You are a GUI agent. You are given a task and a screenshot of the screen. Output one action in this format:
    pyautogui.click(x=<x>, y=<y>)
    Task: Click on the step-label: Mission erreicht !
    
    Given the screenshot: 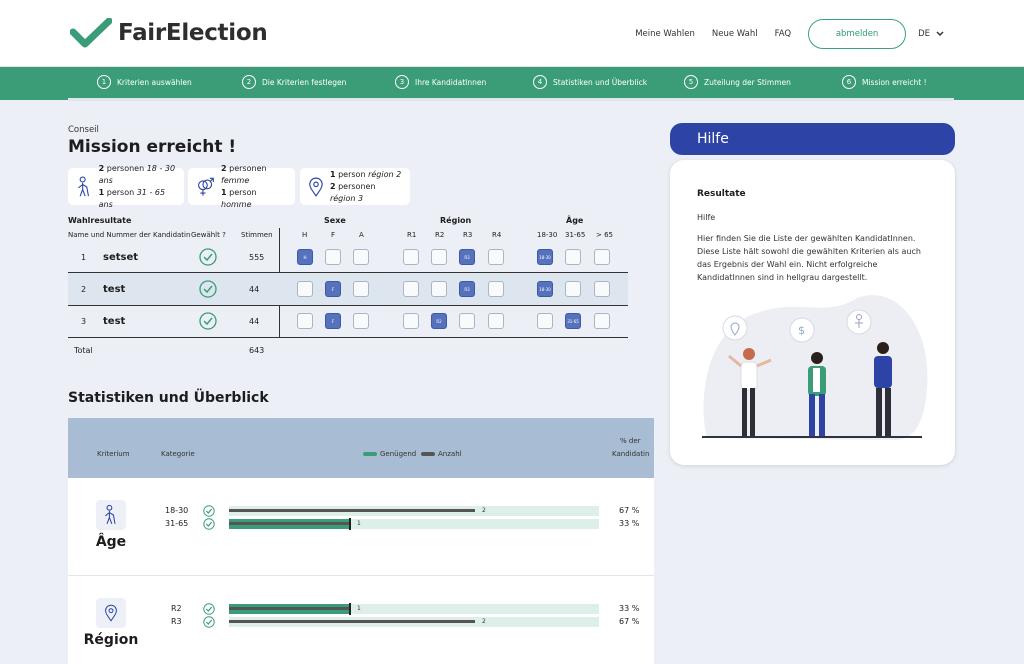 What is the action you would take?
    pyautogui.click(x=894, y=82)
    